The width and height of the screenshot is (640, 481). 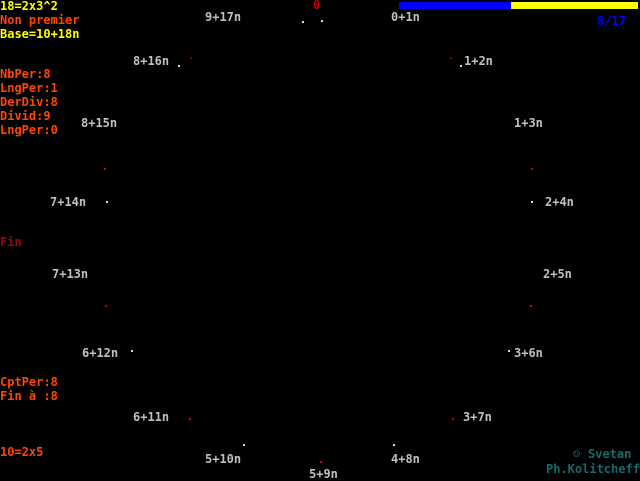 What do you see at coordinates (610, 454) in the screenshot?
I see `author-label: Svetan` at bounding box center [610, 454].